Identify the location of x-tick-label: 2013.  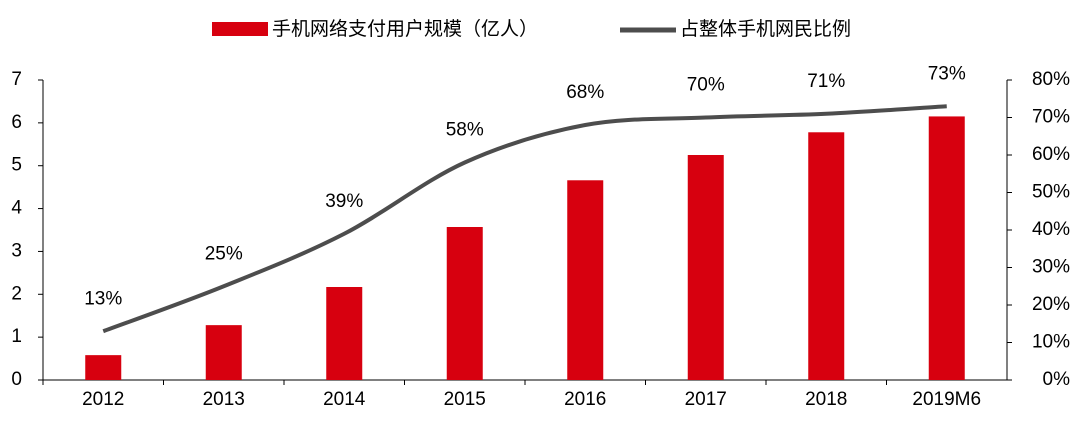
(224, 399).